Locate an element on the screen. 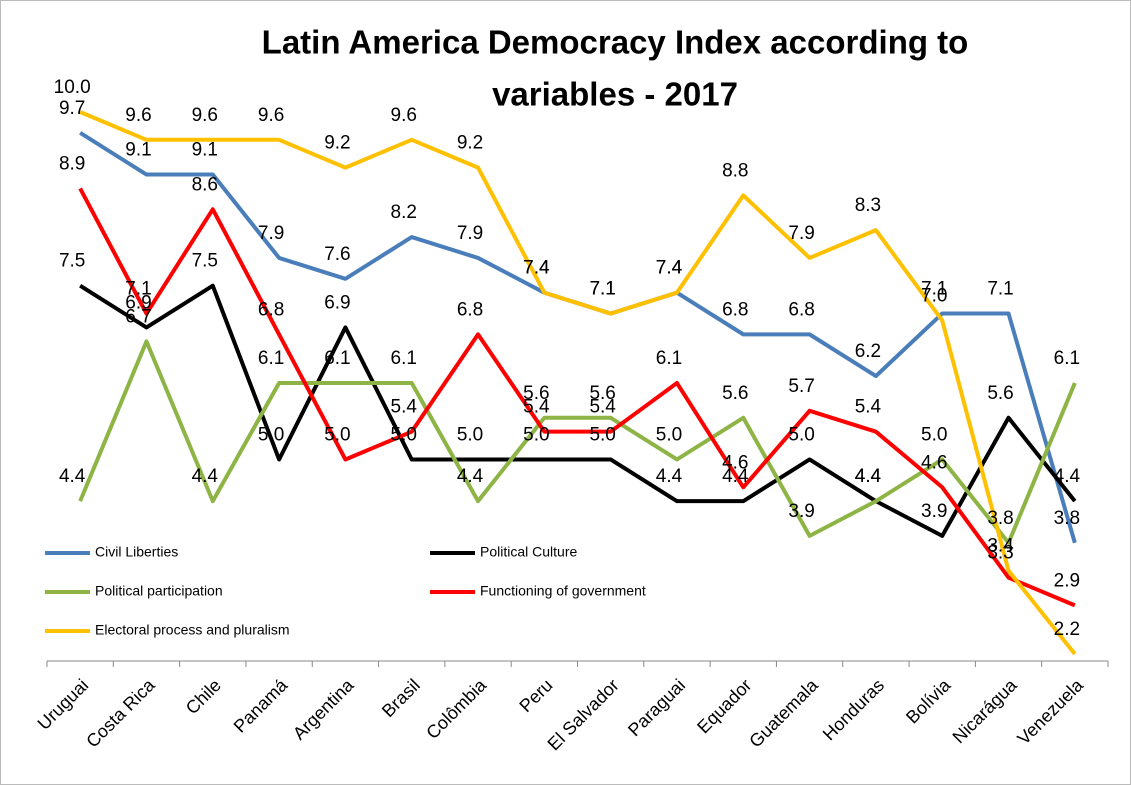  legend-label: Political participation is located at coordinates (159, 591).